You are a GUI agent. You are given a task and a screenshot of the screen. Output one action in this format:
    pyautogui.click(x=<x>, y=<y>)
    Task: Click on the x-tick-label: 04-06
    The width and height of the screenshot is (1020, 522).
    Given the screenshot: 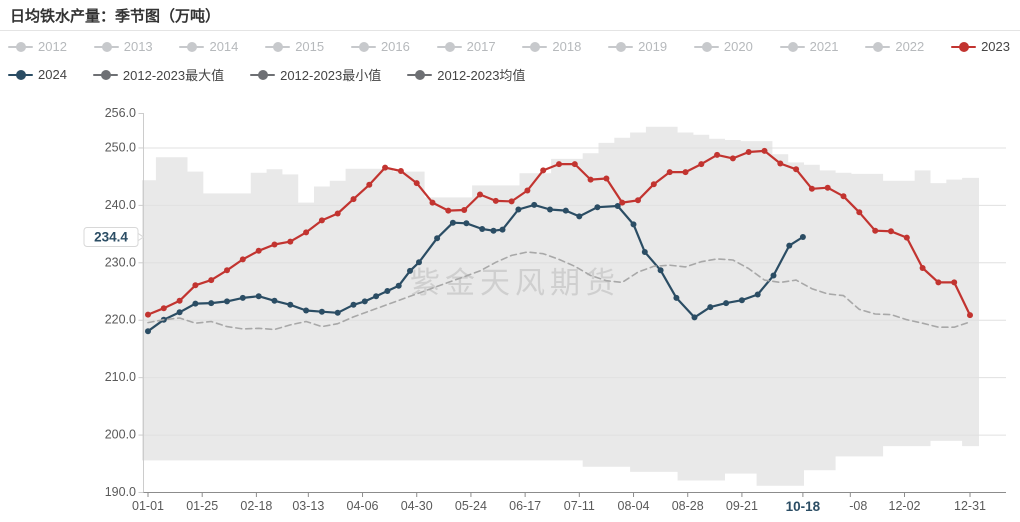 What is the action you would take?
    pyautogui.click(x=363, y=506)
    